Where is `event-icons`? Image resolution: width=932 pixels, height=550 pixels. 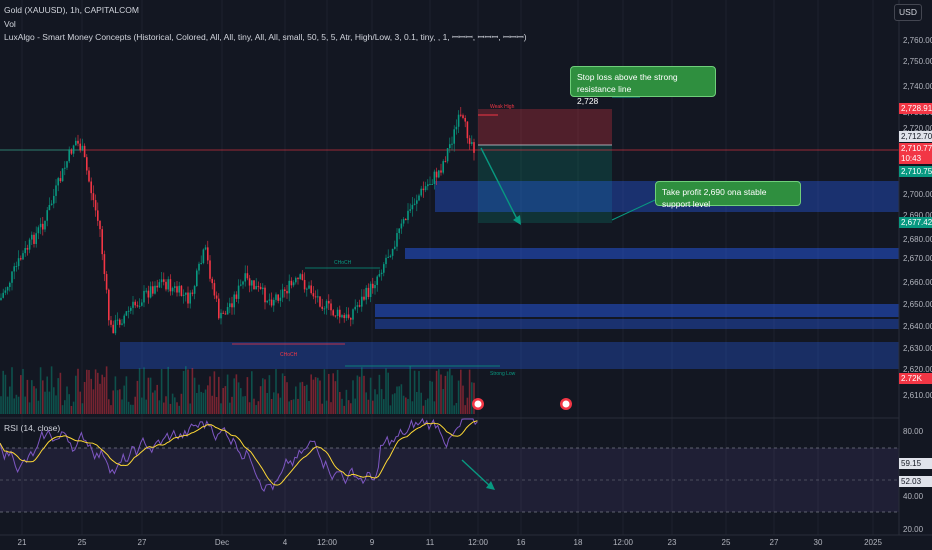 event-icons is located at coordinates (522, 404).